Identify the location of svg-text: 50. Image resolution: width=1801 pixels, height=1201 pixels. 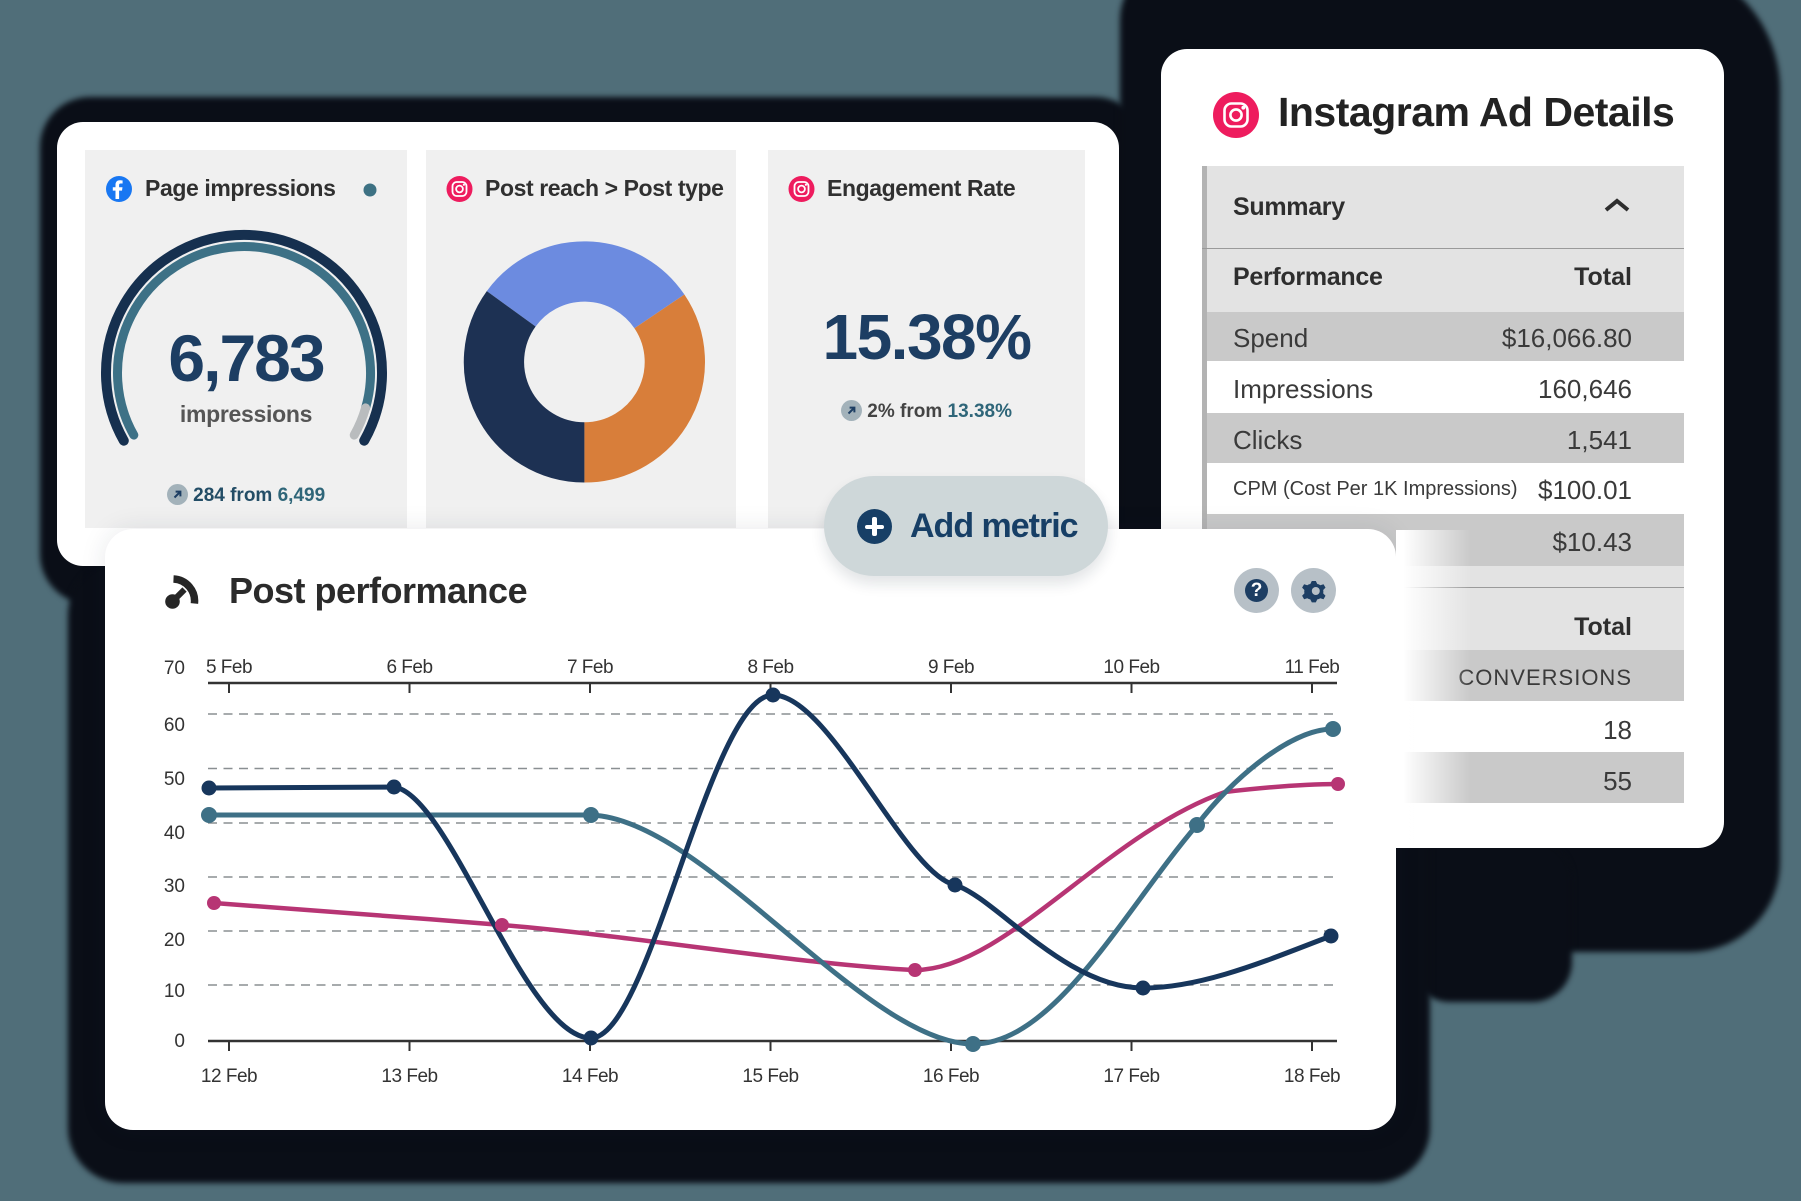
(174, 779).